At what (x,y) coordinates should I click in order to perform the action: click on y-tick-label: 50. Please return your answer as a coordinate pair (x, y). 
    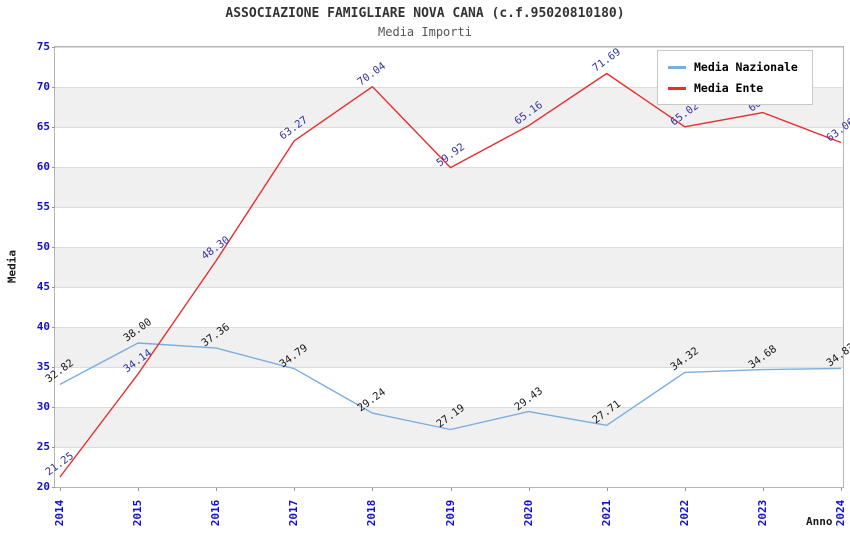
    Looking at the image, I should click on (43, 246).